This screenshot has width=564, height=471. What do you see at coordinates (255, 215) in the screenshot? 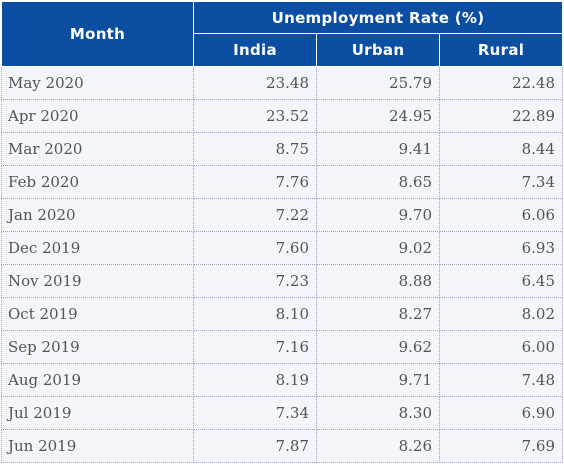
I see `india-rate-cell: 7.22` at bounding box center [255, 215].